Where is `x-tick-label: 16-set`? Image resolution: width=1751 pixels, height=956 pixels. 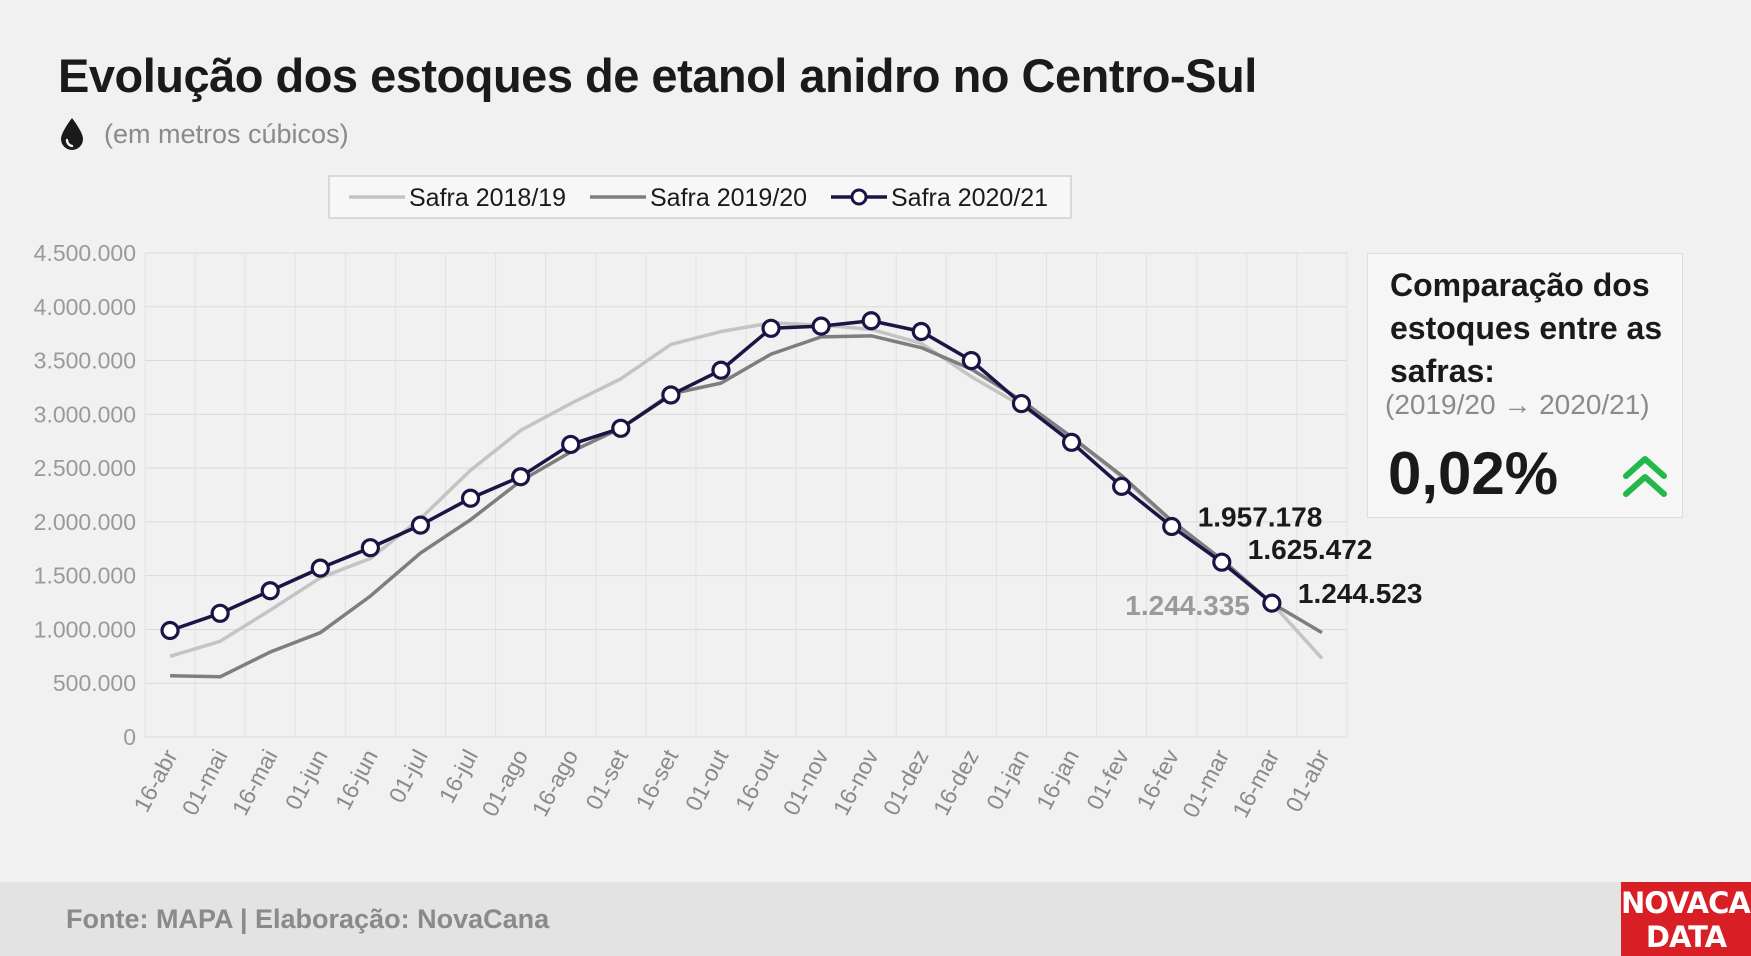 x-tick-label: 16-set is located at coordinates (656, 779).